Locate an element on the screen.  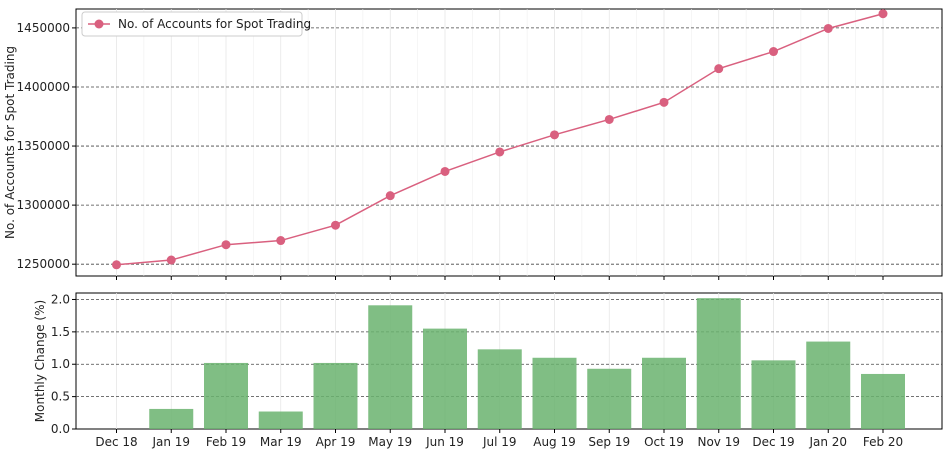
legend-marker-swatch is located at coordinates (99, 24).